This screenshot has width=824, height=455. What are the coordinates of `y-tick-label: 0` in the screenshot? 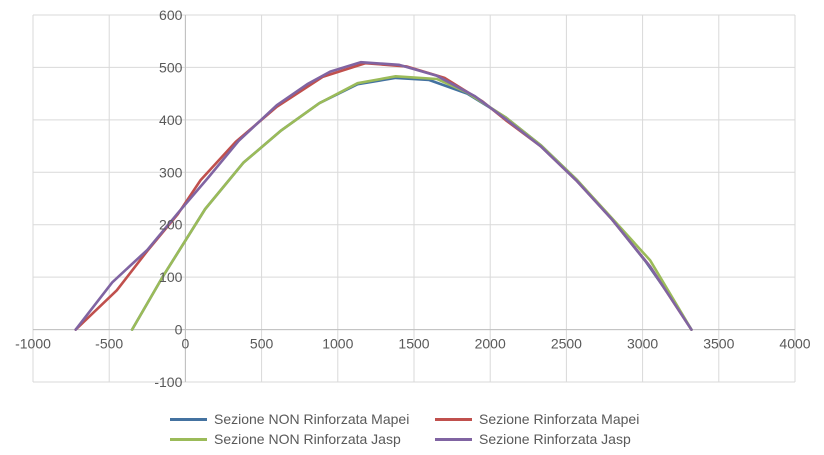 It's located at (179, 330).